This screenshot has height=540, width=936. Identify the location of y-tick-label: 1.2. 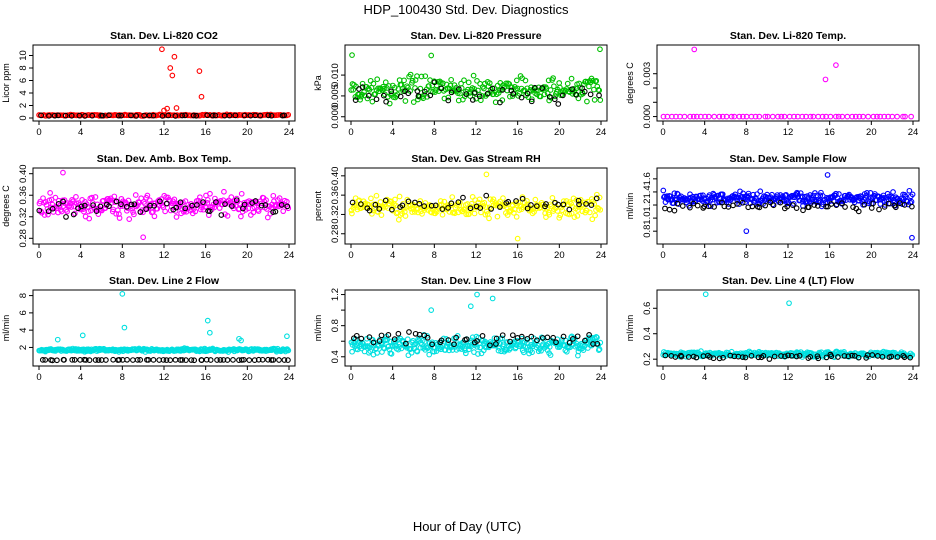
(335, 294).